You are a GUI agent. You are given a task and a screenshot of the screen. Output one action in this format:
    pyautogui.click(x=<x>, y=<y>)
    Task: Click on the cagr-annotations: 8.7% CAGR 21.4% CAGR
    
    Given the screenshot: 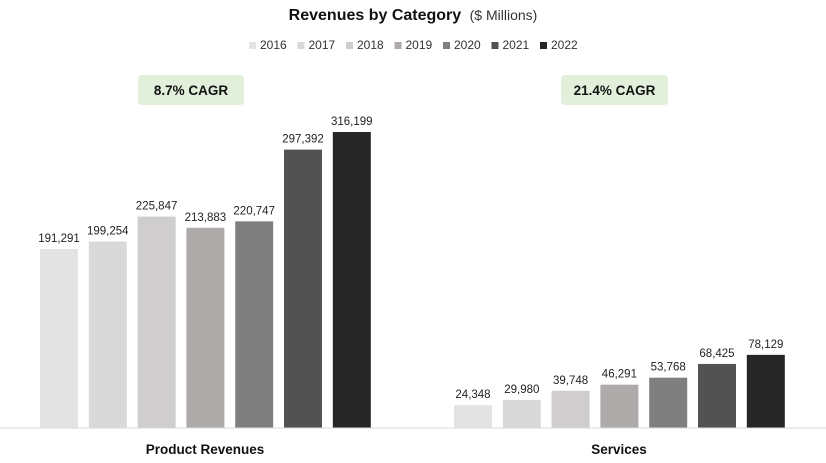 What is the action you would take?
    pyautogui.click(x=403, y=90)
    